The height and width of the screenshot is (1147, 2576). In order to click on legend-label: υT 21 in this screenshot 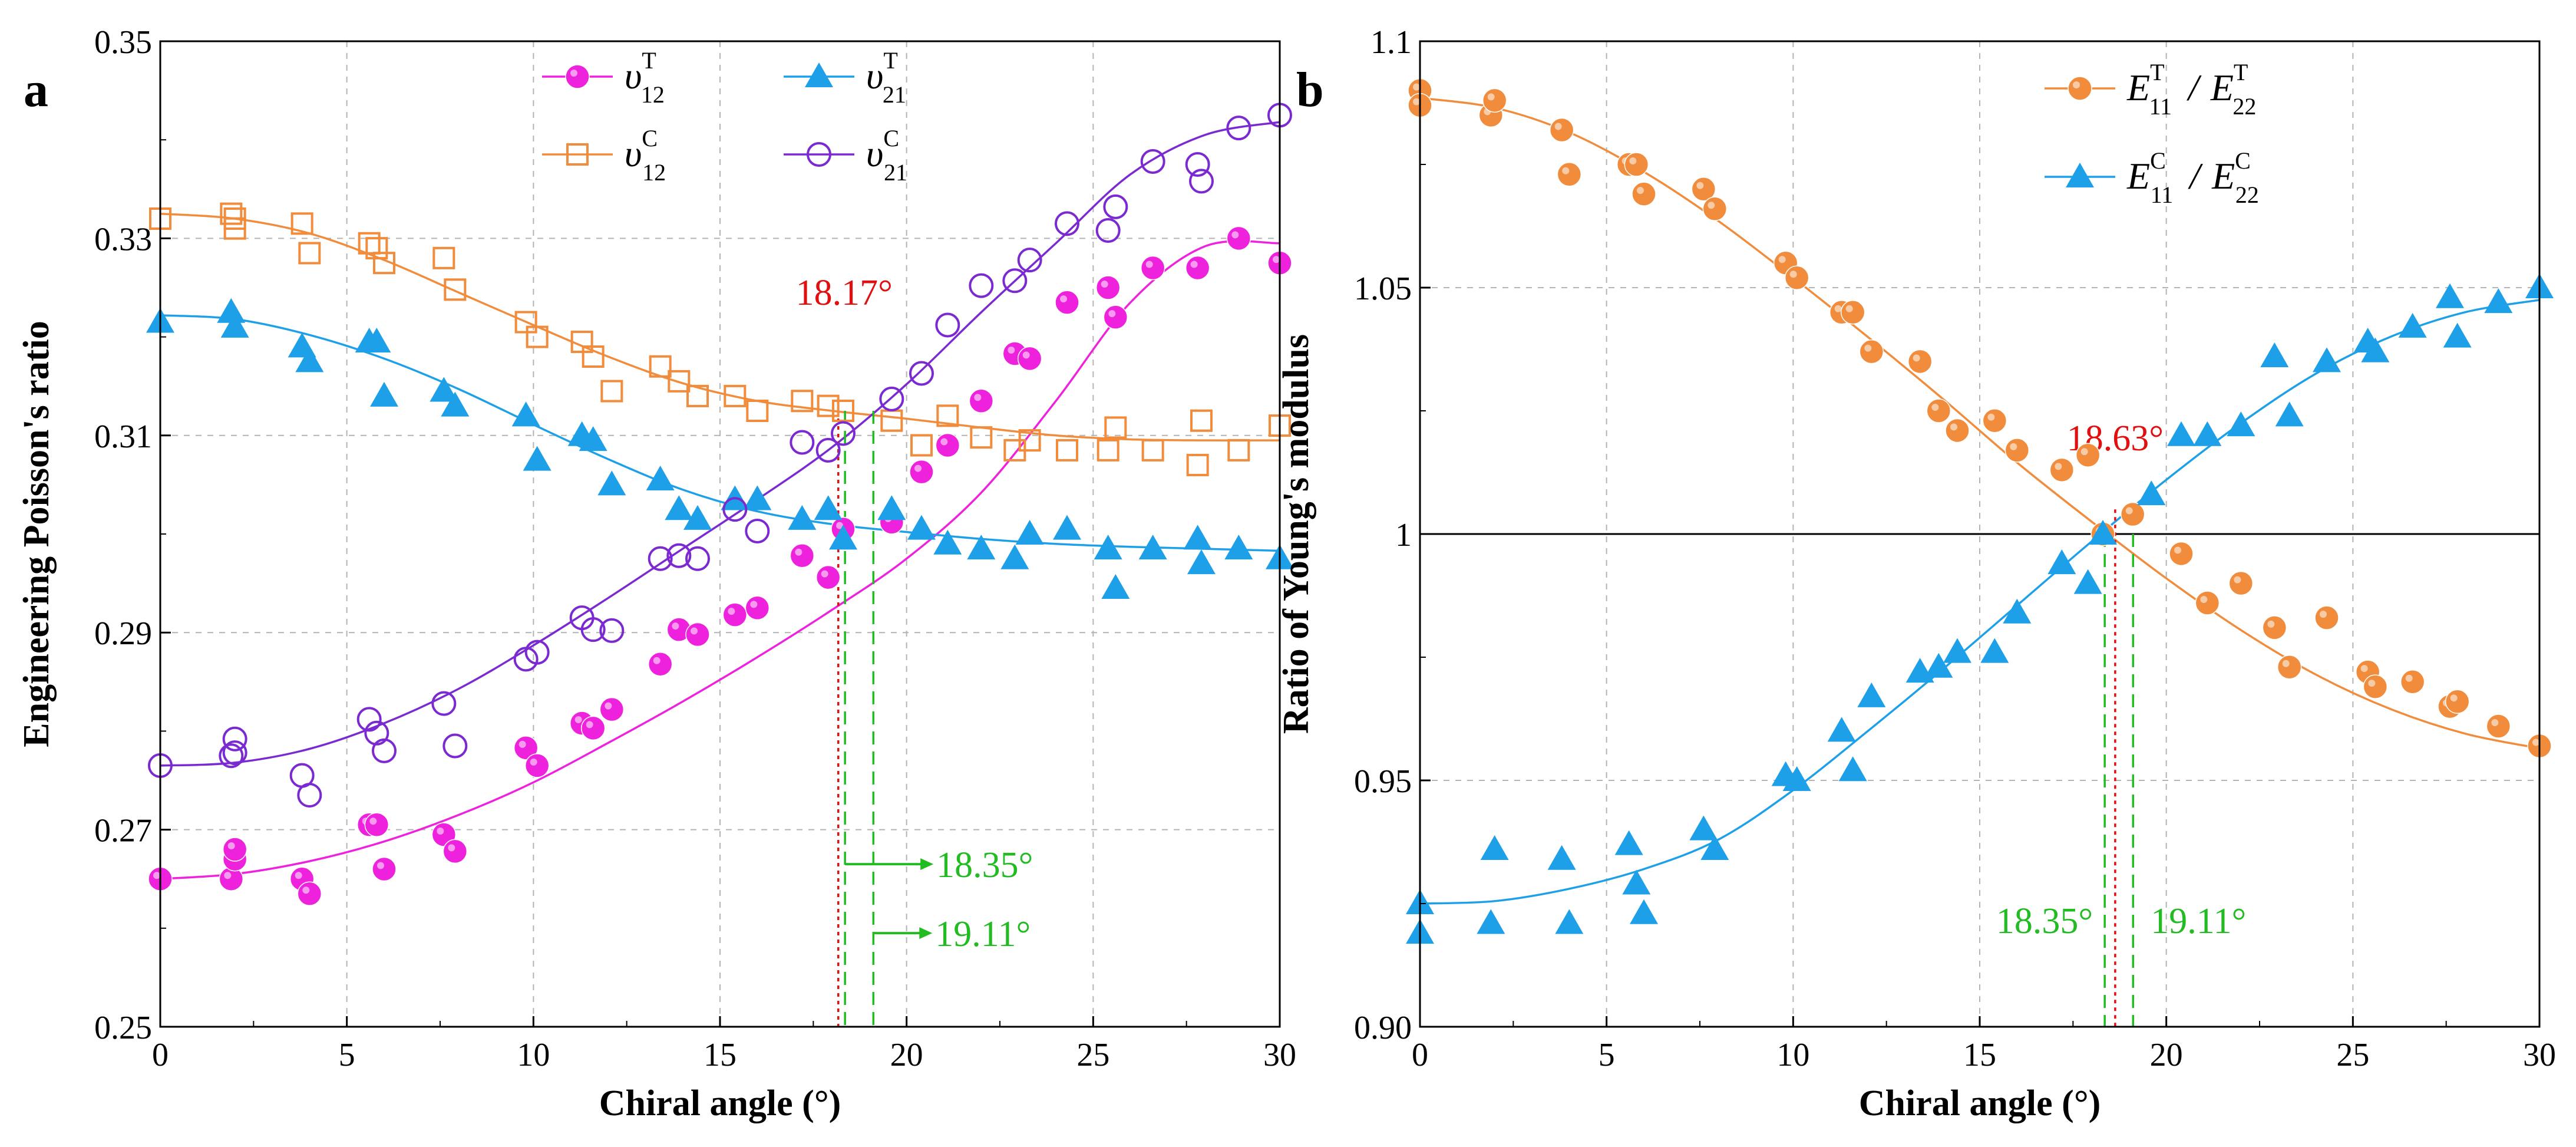, I will do `click(886, 77)`.